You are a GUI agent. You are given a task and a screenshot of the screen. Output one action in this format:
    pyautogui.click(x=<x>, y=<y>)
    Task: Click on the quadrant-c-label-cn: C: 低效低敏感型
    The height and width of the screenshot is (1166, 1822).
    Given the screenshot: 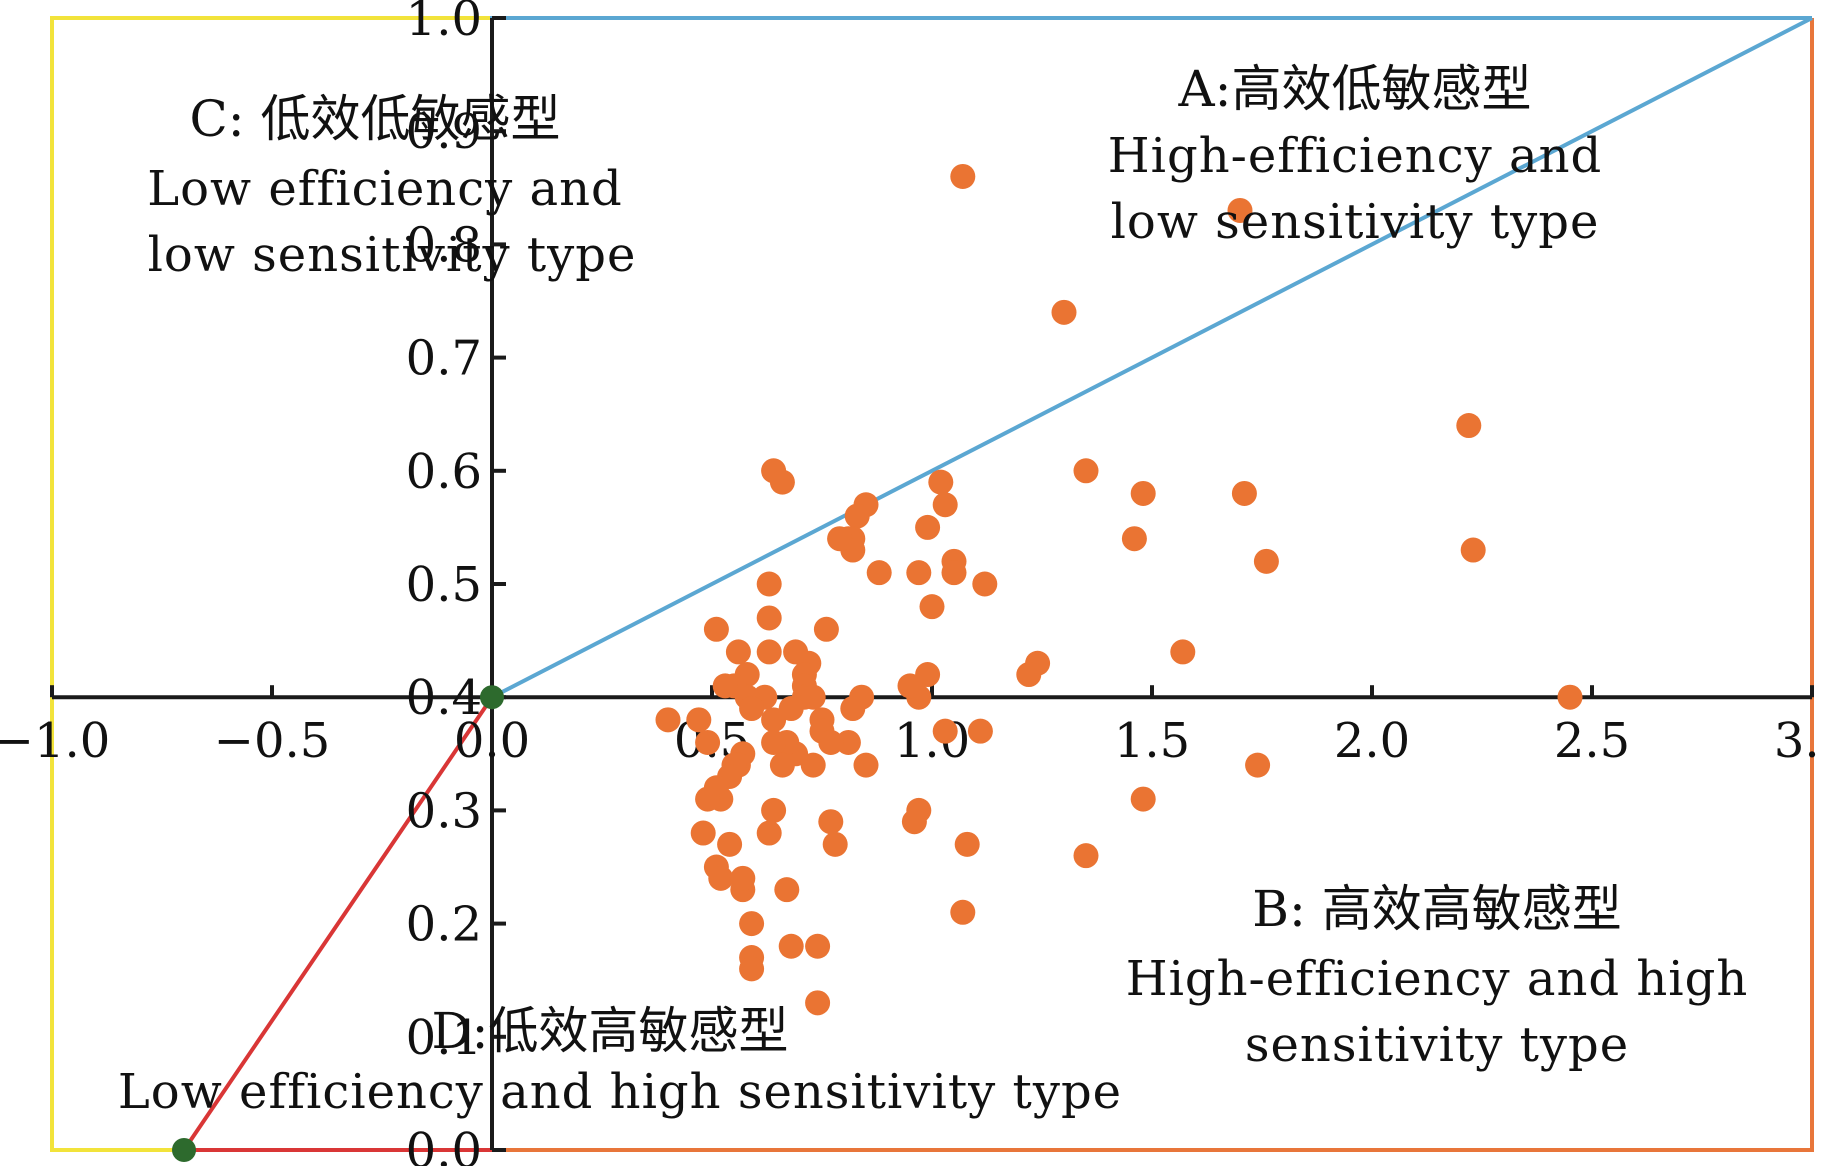 What is the action you would take?
    pyautogui.click(x=375, y=119)
    